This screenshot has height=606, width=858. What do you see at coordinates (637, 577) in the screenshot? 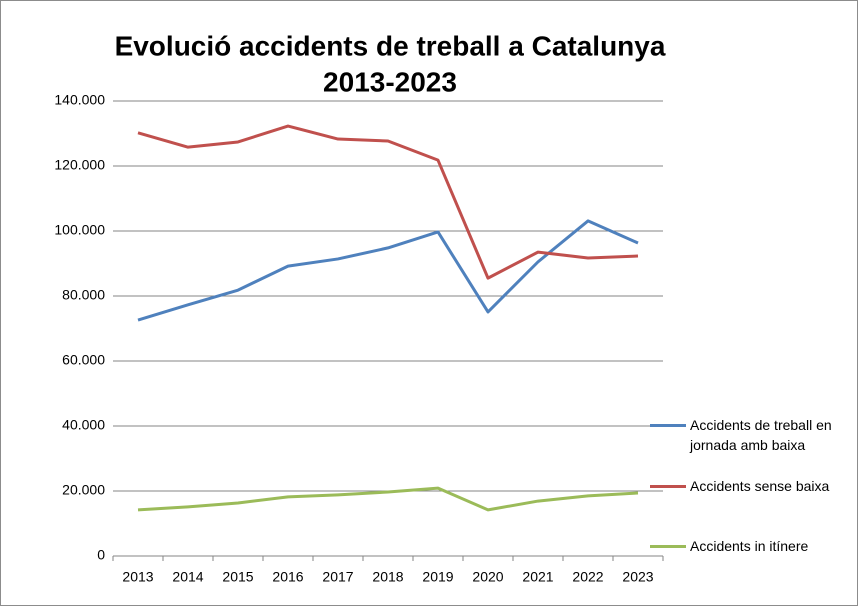
I see `x-tick-label: 2023` at bounding box center [637, 577].